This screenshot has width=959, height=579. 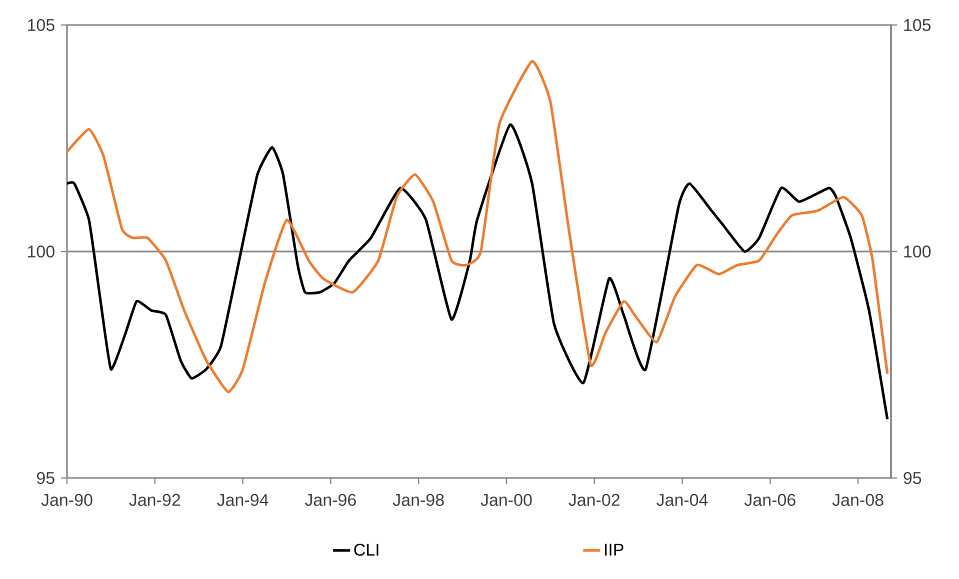 What do you see at coordinates (858, 500) in the screenshot?
I see `x-tick-label: Jan-08` at bounding box center [858, 500].